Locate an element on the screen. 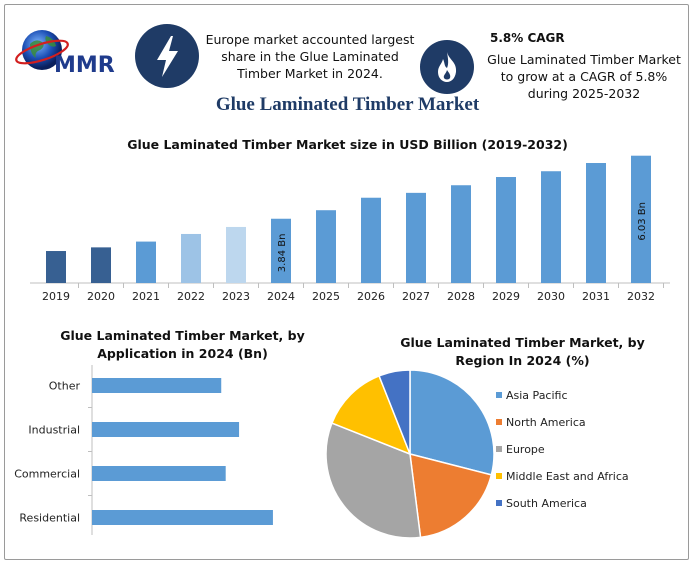 The image size is (695, 566). x-tick-label: 2031 is located at coordinates (596, 296).